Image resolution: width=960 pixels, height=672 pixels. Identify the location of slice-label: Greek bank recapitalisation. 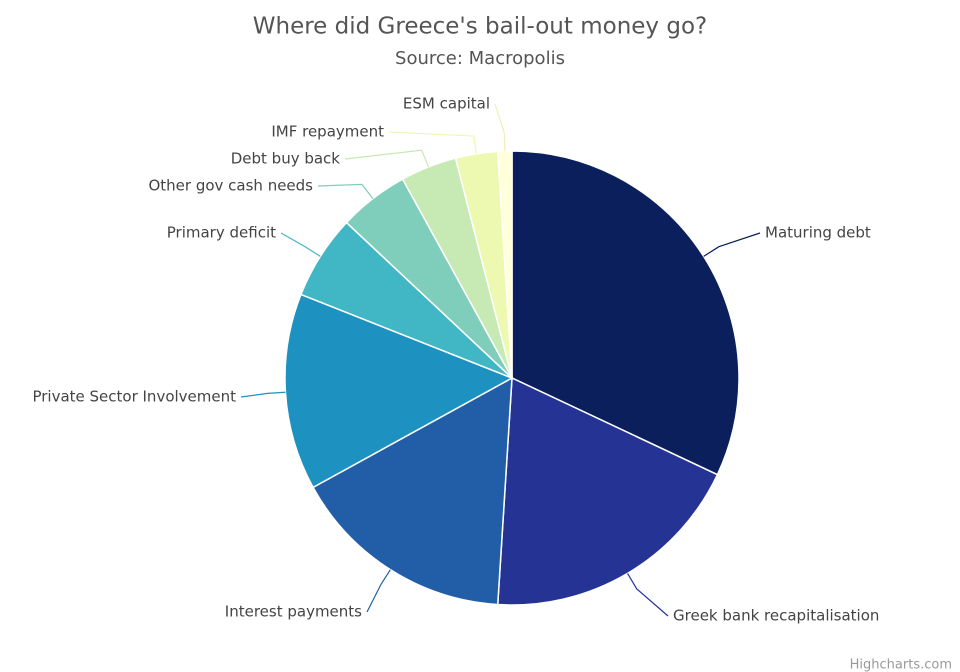
(776, 616).